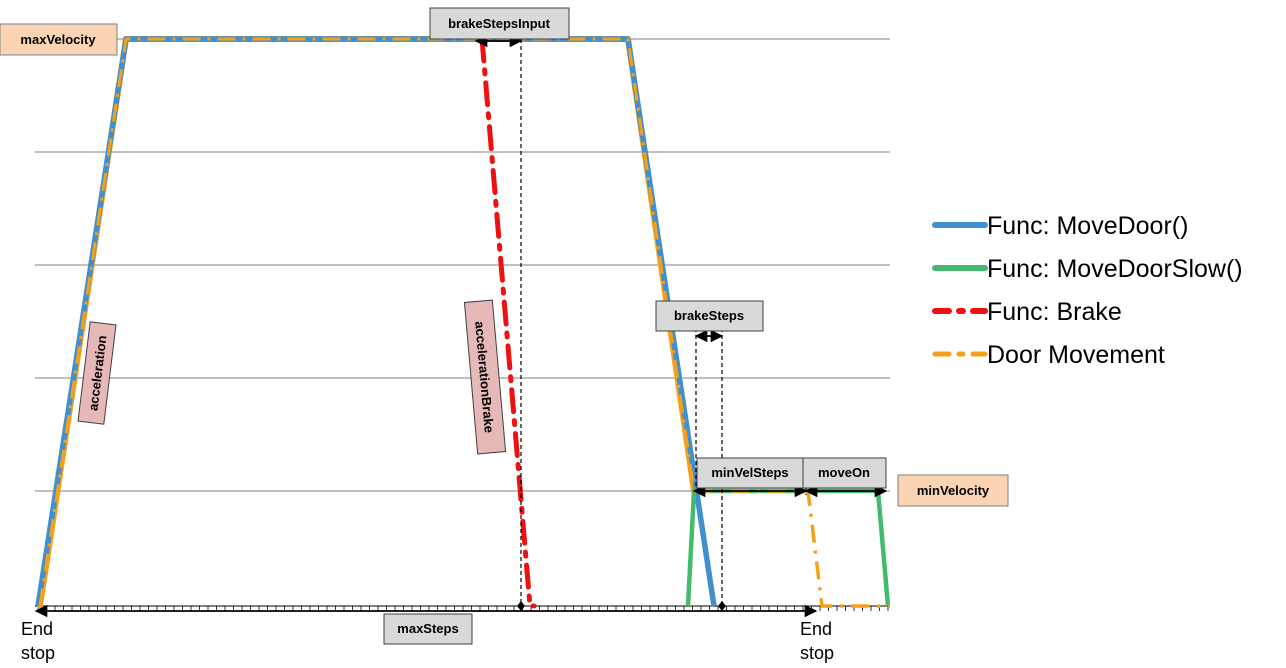 The width and height of the screenshot is (1286, 668). I want to click on label-max-velocity: maxVelocity, so click(59, 39).